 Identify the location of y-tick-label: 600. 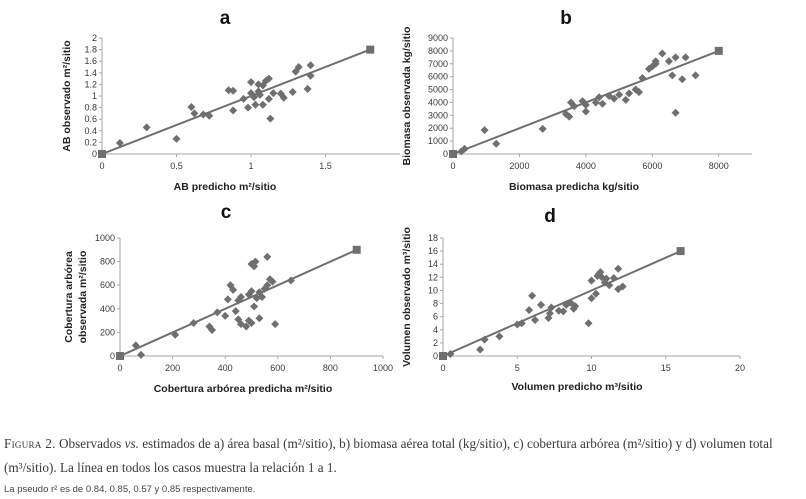
(107, 285).